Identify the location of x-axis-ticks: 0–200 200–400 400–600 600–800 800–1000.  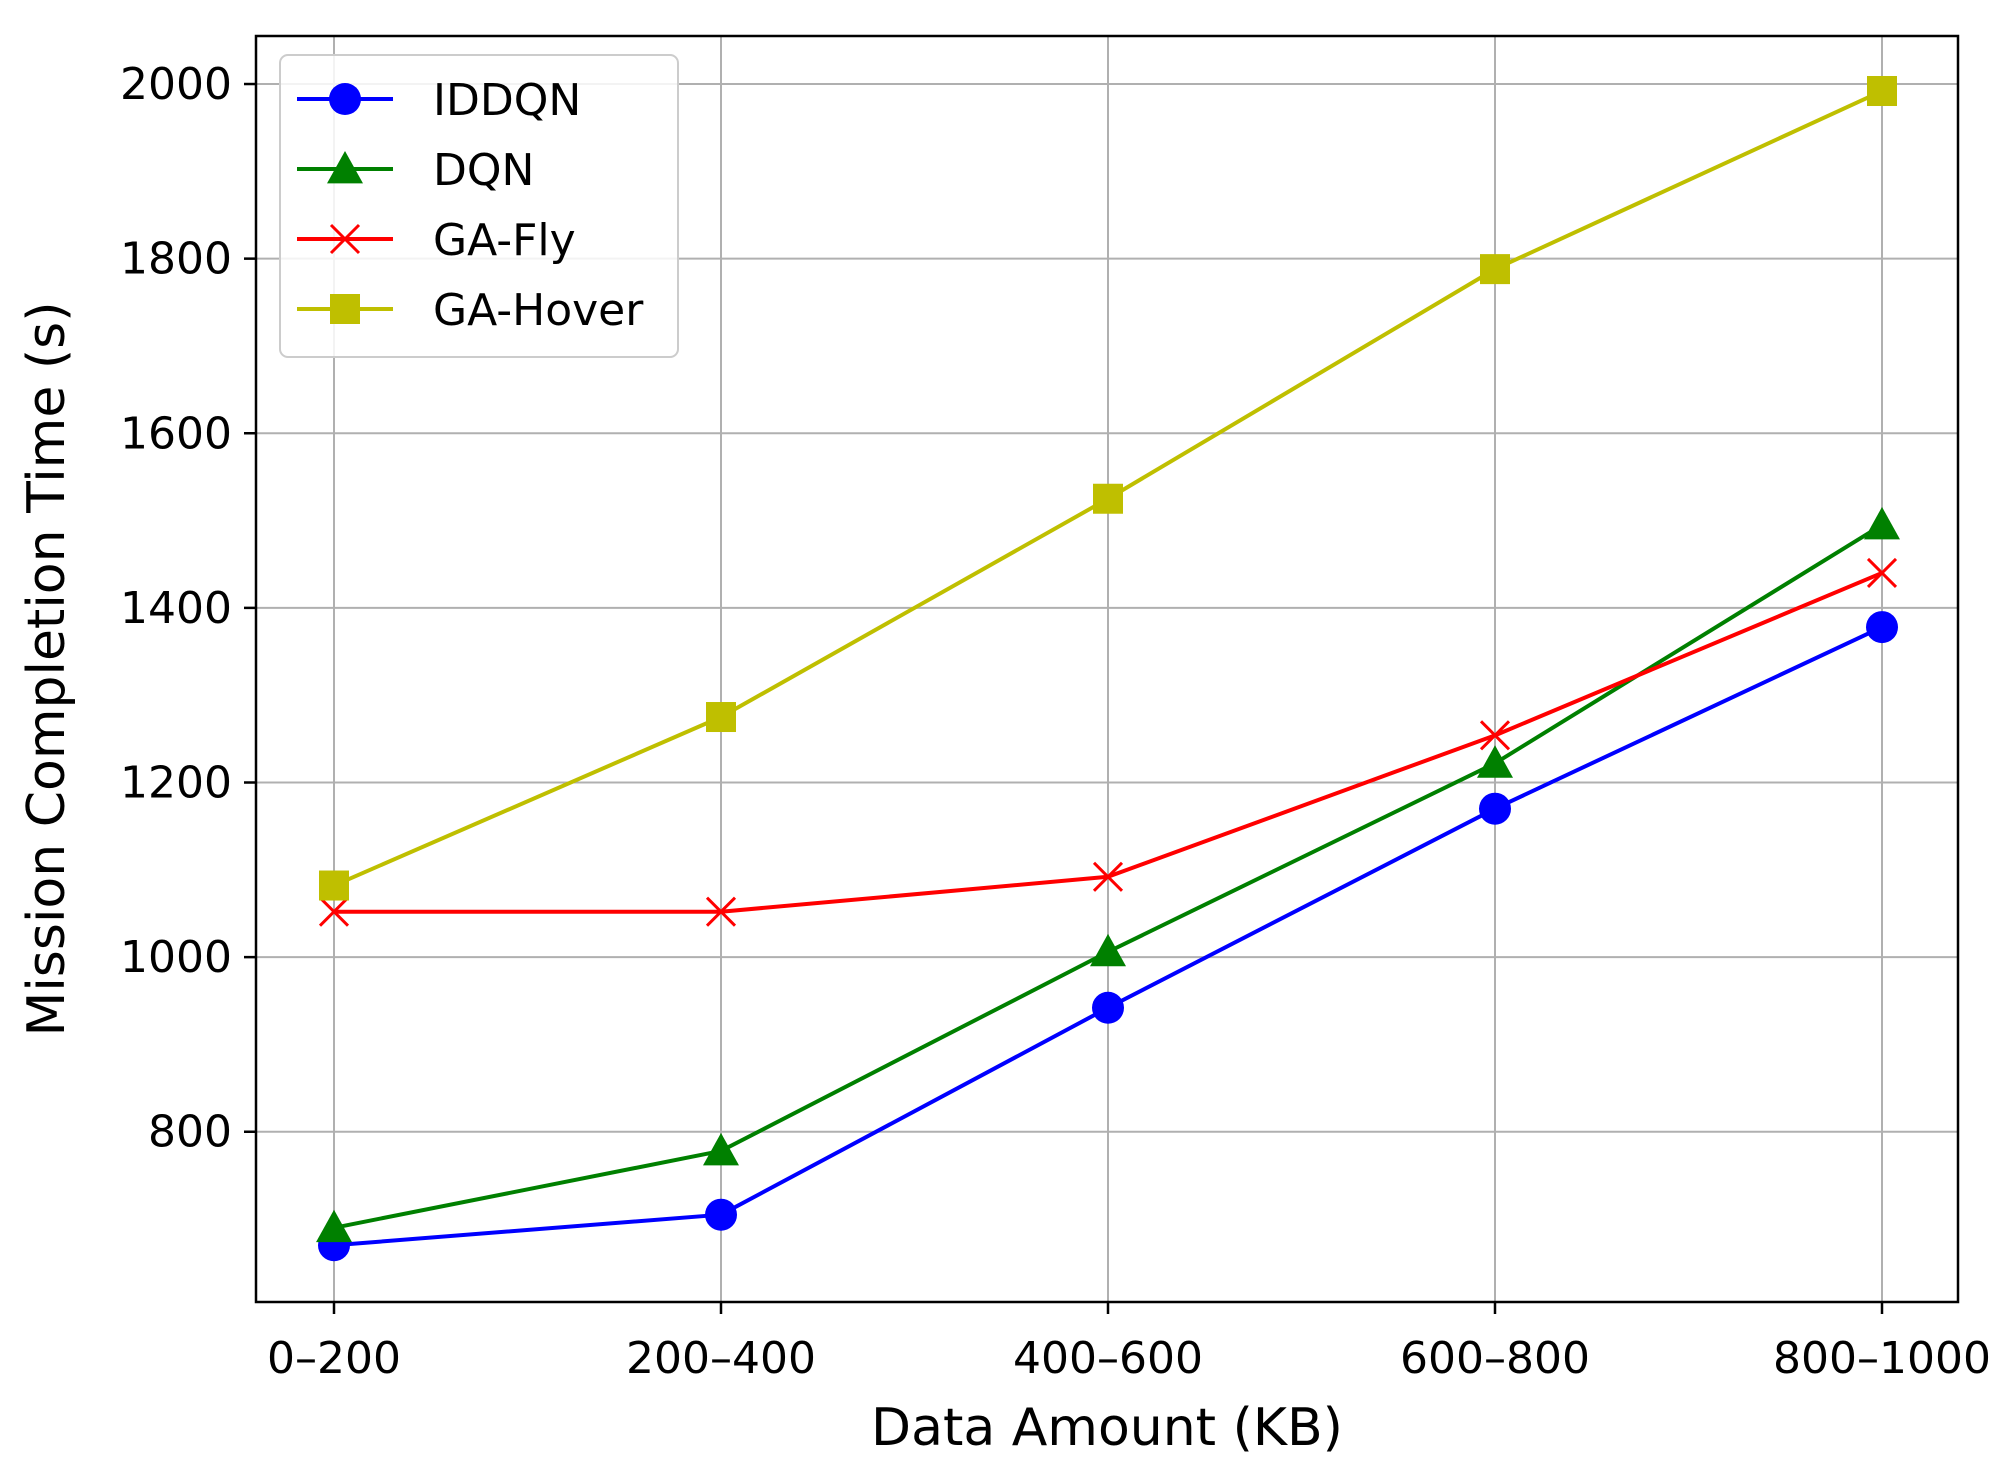
(1129, 1343).